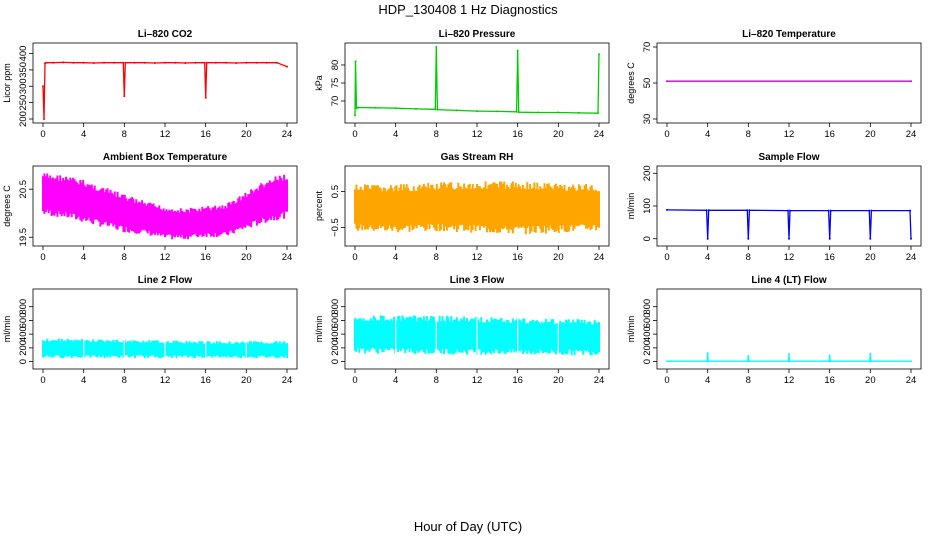 This screenshot has width=936, height=540. I want to click on panel-1: Li–820 Pressure kPa 0 4 8 12 16 20 24 70 75 80, so click(462, 84).